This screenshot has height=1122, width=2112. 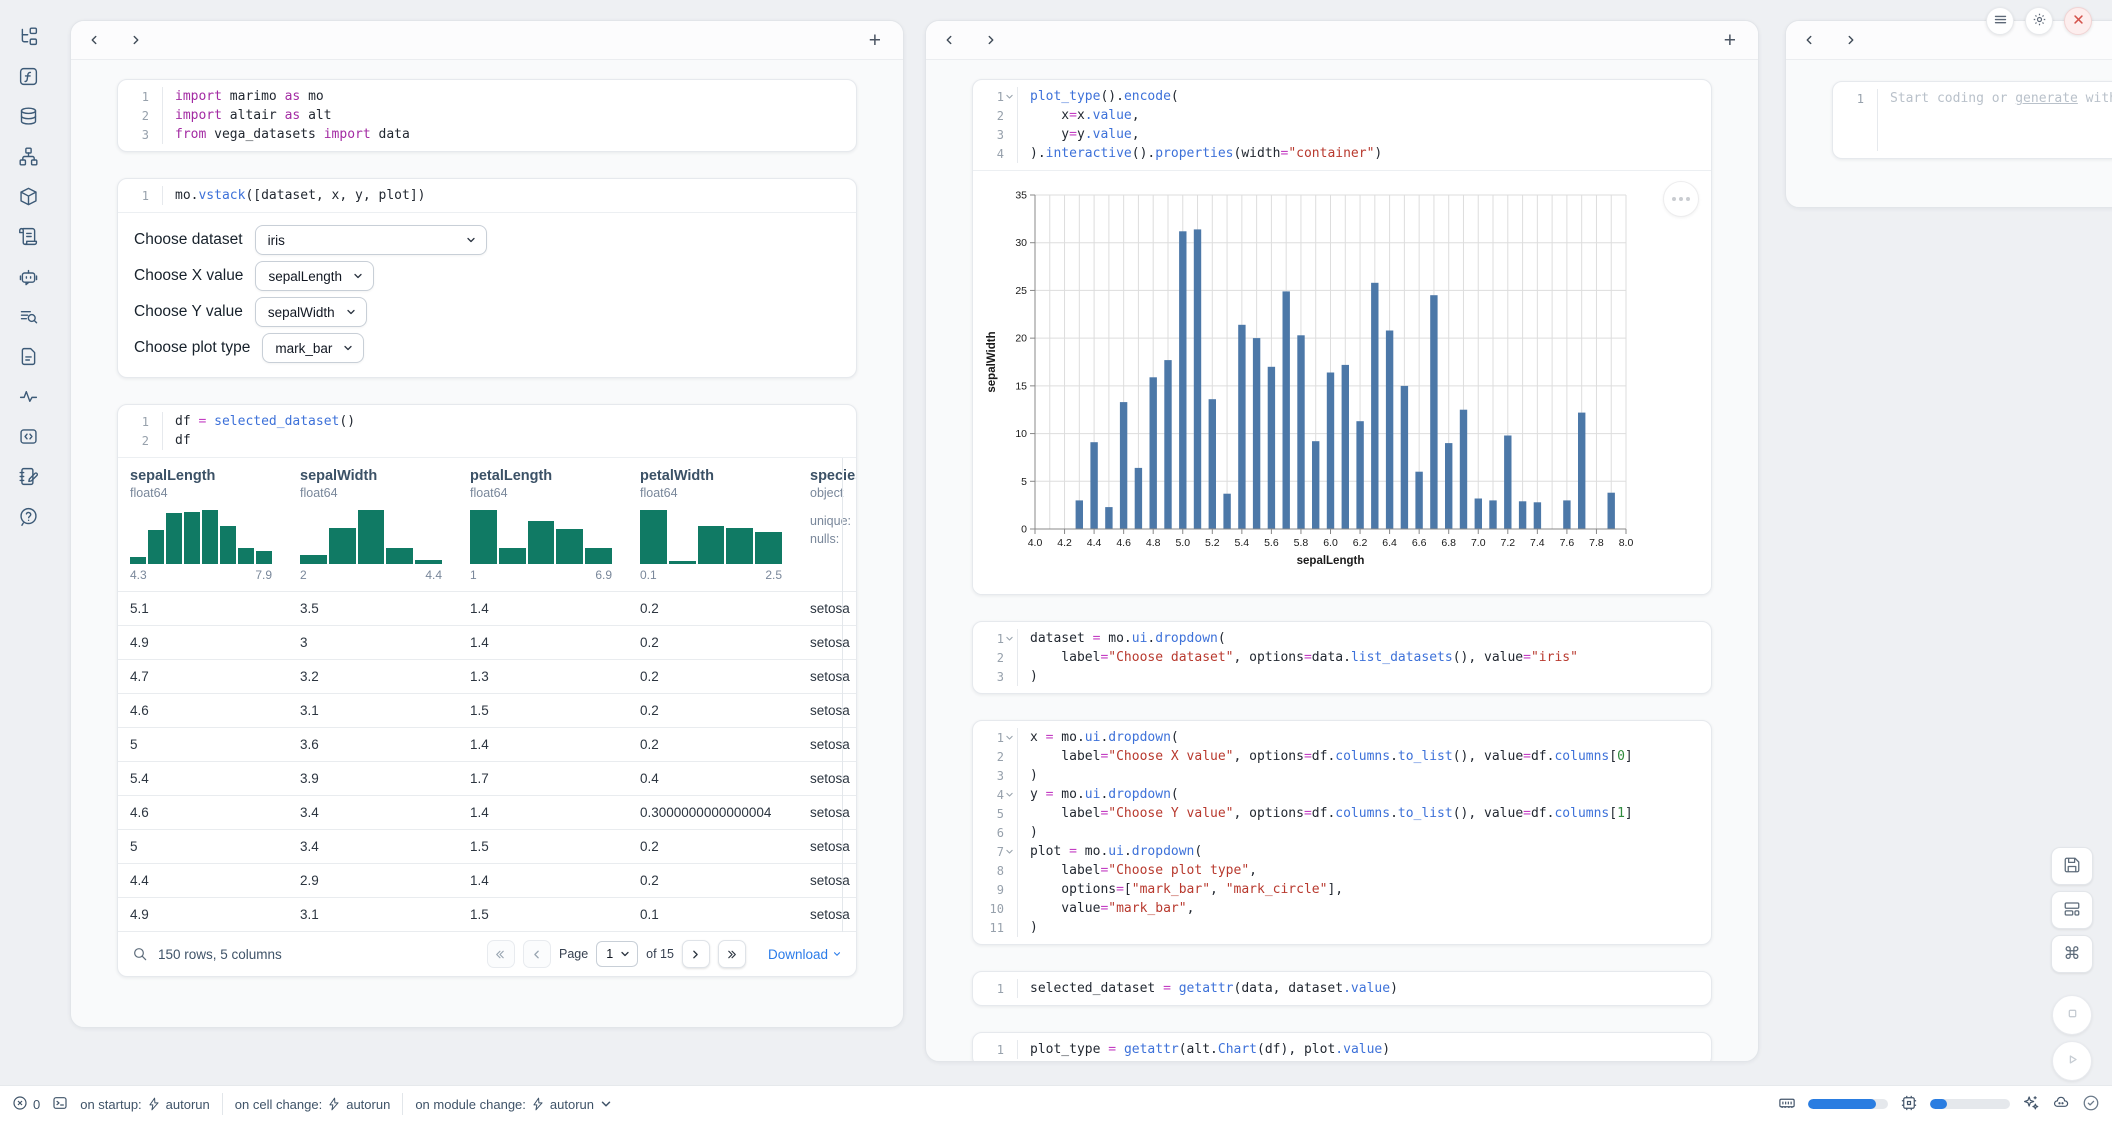 I want to click on generate-with-ai-link: generate, so click(x=2046, y=98).